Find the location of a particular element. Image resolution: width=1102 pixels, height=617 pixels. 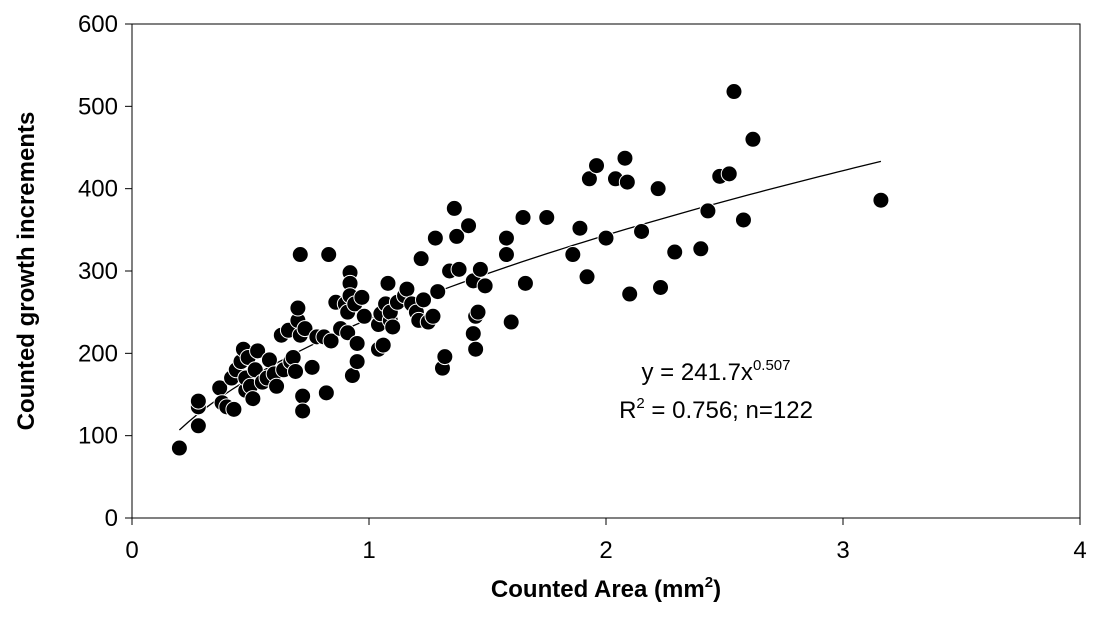

y-tick-label: 0 is located at coordinates (111, 518).